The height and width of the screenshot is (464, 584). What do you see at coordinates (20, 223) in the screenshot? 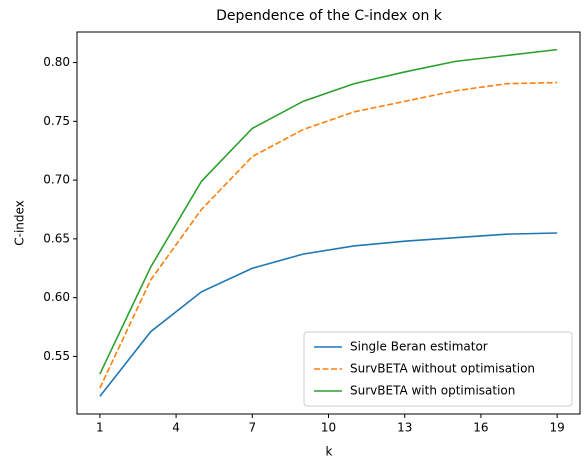
I see `y-axis-label: C-index` at bounding box center [20, 223].